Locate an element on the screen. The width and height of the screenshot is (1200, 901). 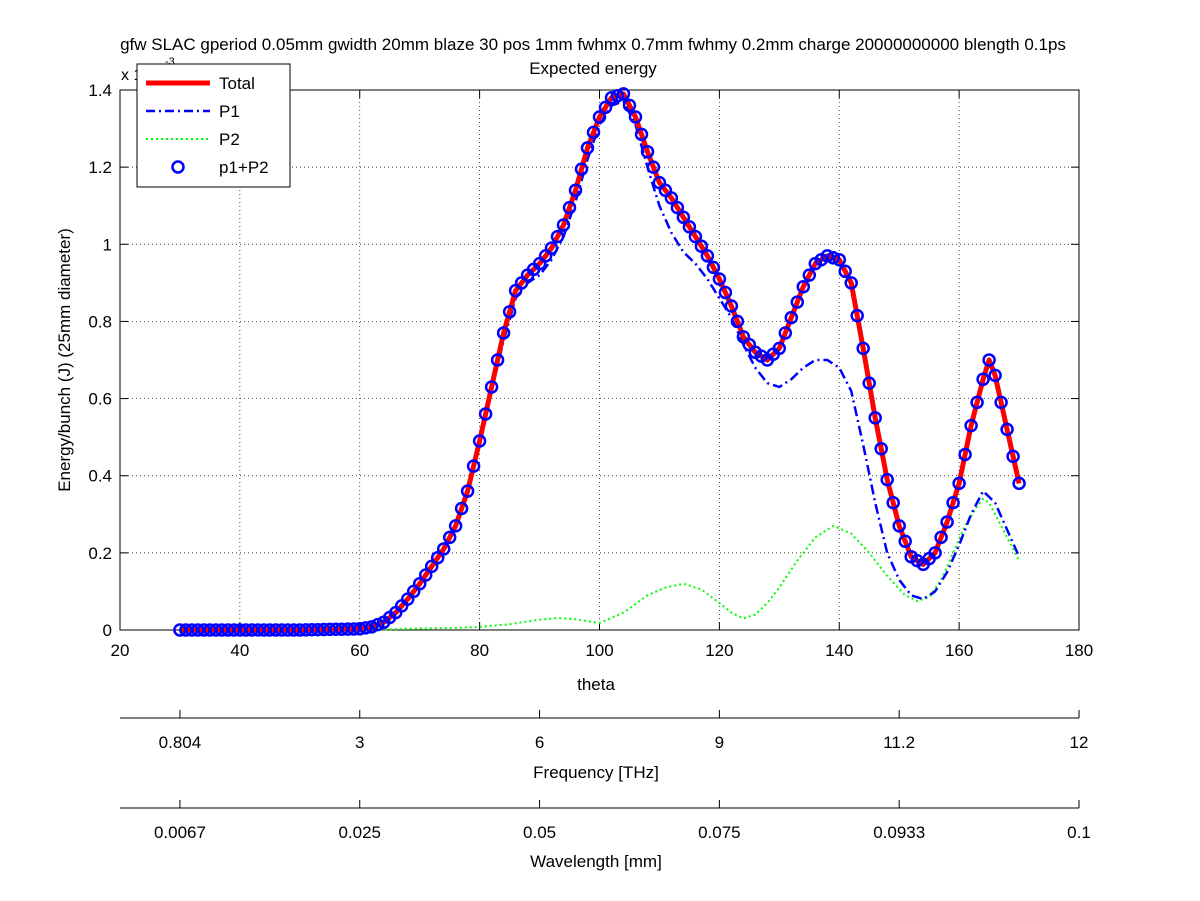
frequency-axis-tick-label: 6 is located at coordinates (539, 742).